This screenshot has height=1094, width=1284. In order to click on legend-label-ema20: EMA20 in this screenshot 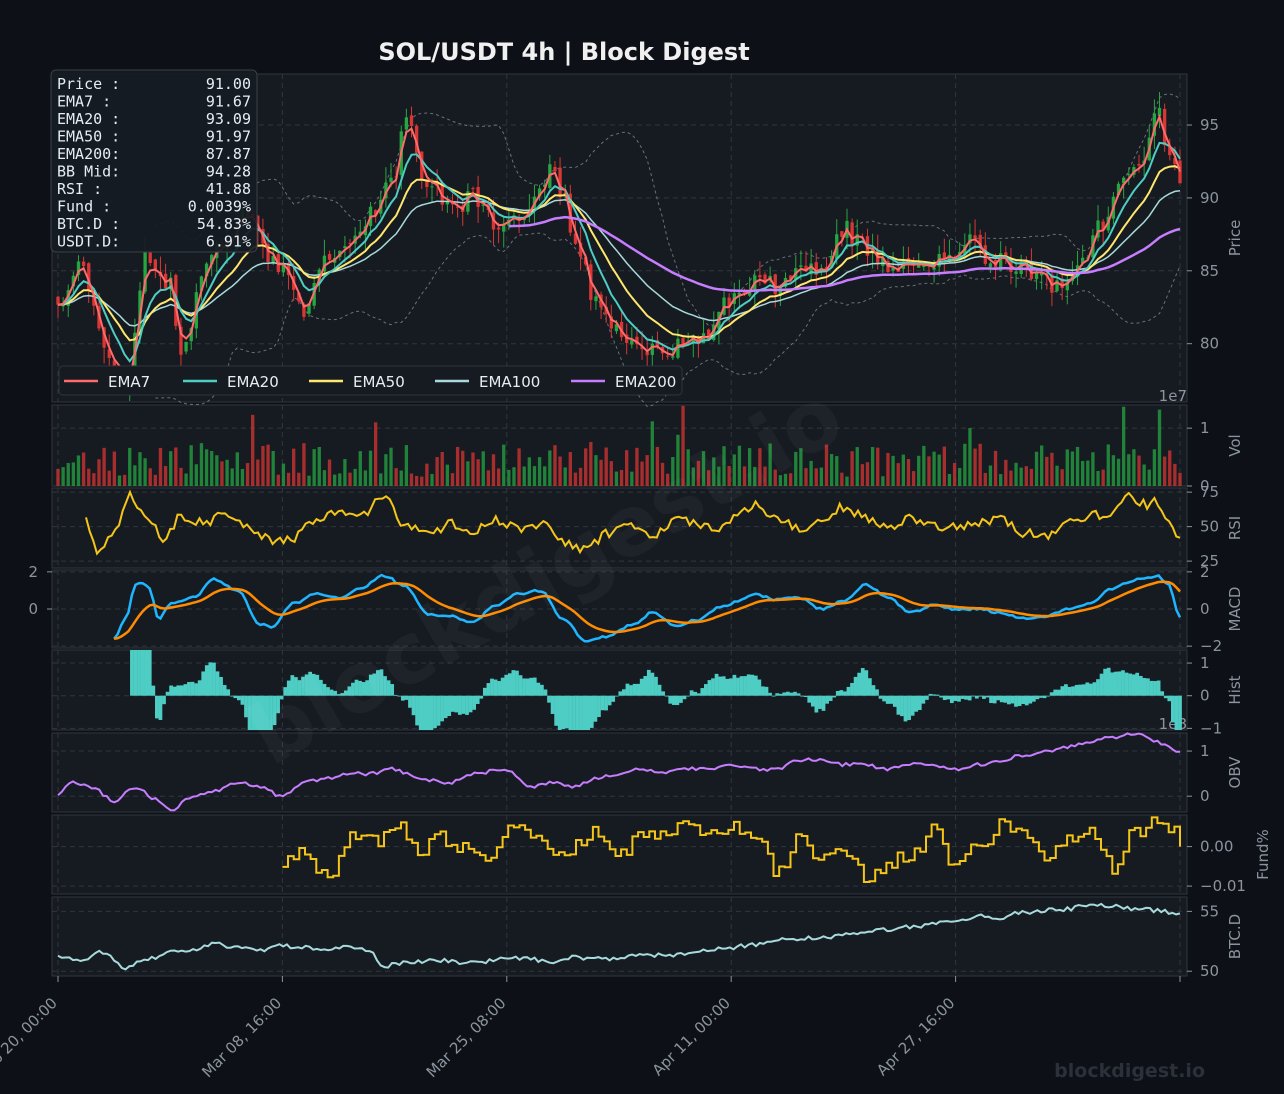, I will do `click(253, 382)`.